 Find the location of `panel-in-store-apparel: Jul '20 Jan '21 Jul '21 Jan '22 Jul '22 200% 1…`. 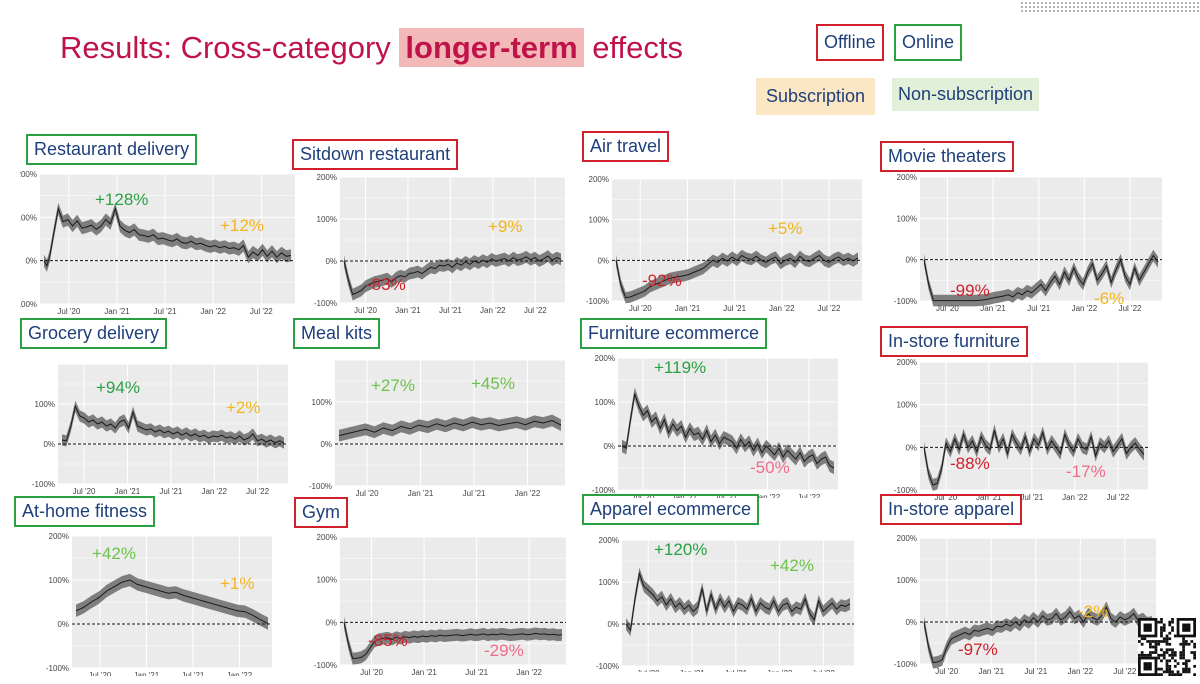

panel-in-store-apparel: Jul '20 Jan '21 Jul '21 Jan '22 Jul '22 200% 1… is located at coordinates (1020, 584).